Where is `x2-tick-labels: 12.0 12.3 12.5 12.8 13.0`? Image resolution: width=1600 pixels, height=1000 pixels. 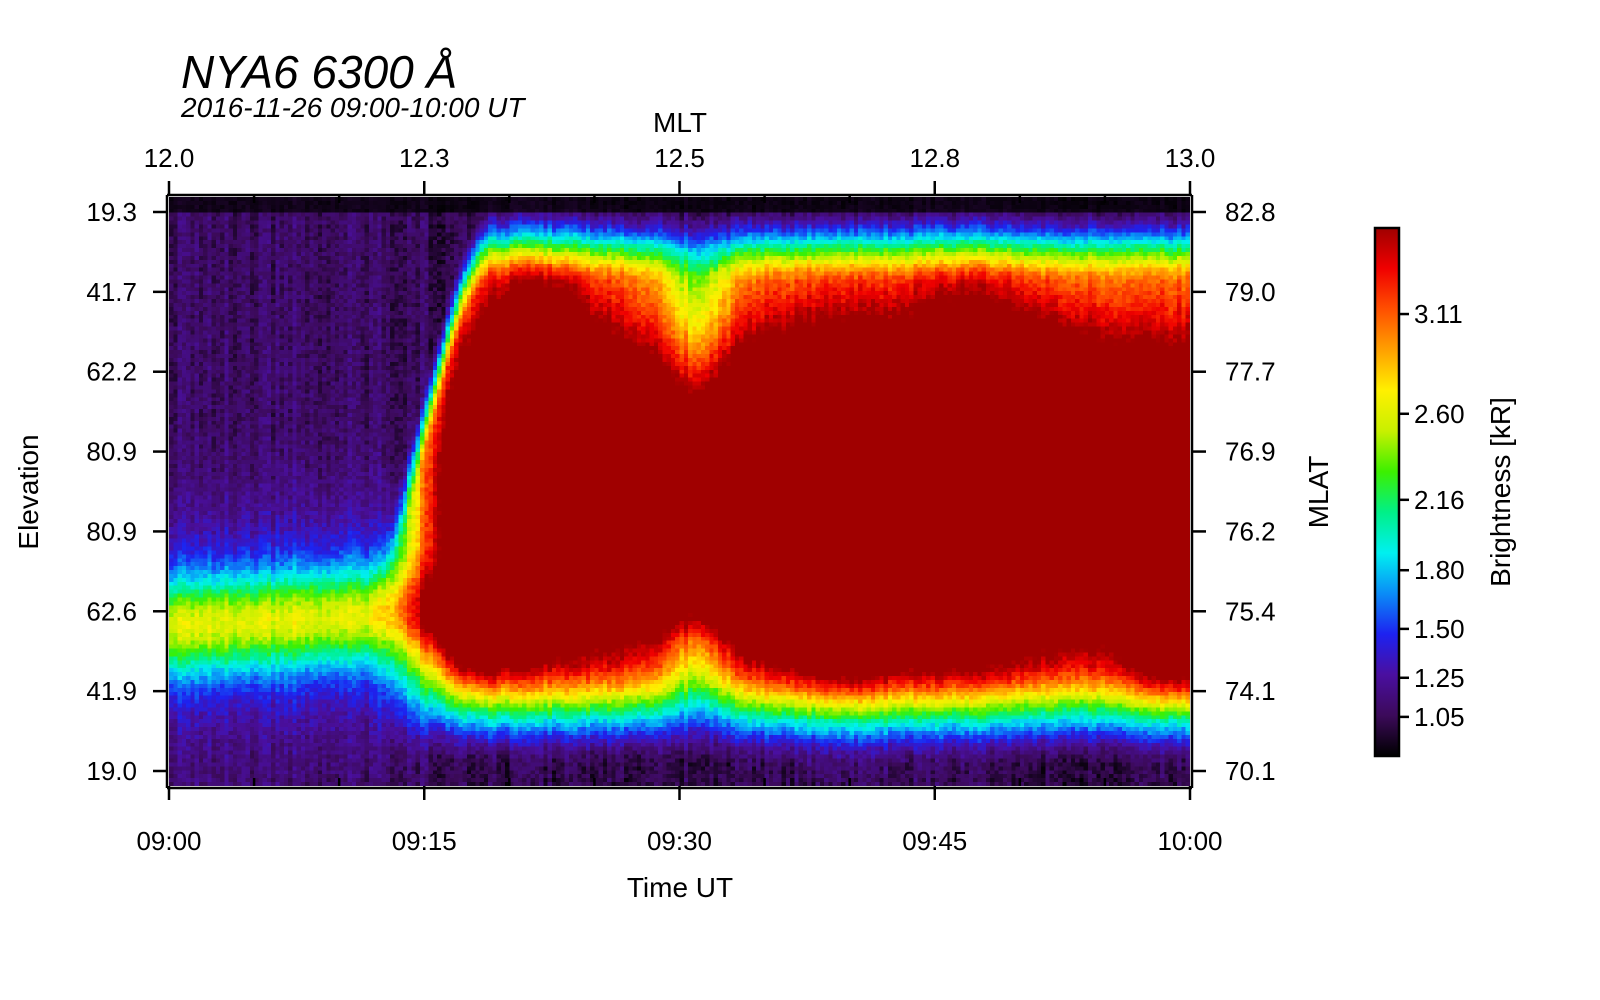
x2-tick-labels: 12.0 12.3 12.5 12.8 13.0 is located at coordinates (680, 158).